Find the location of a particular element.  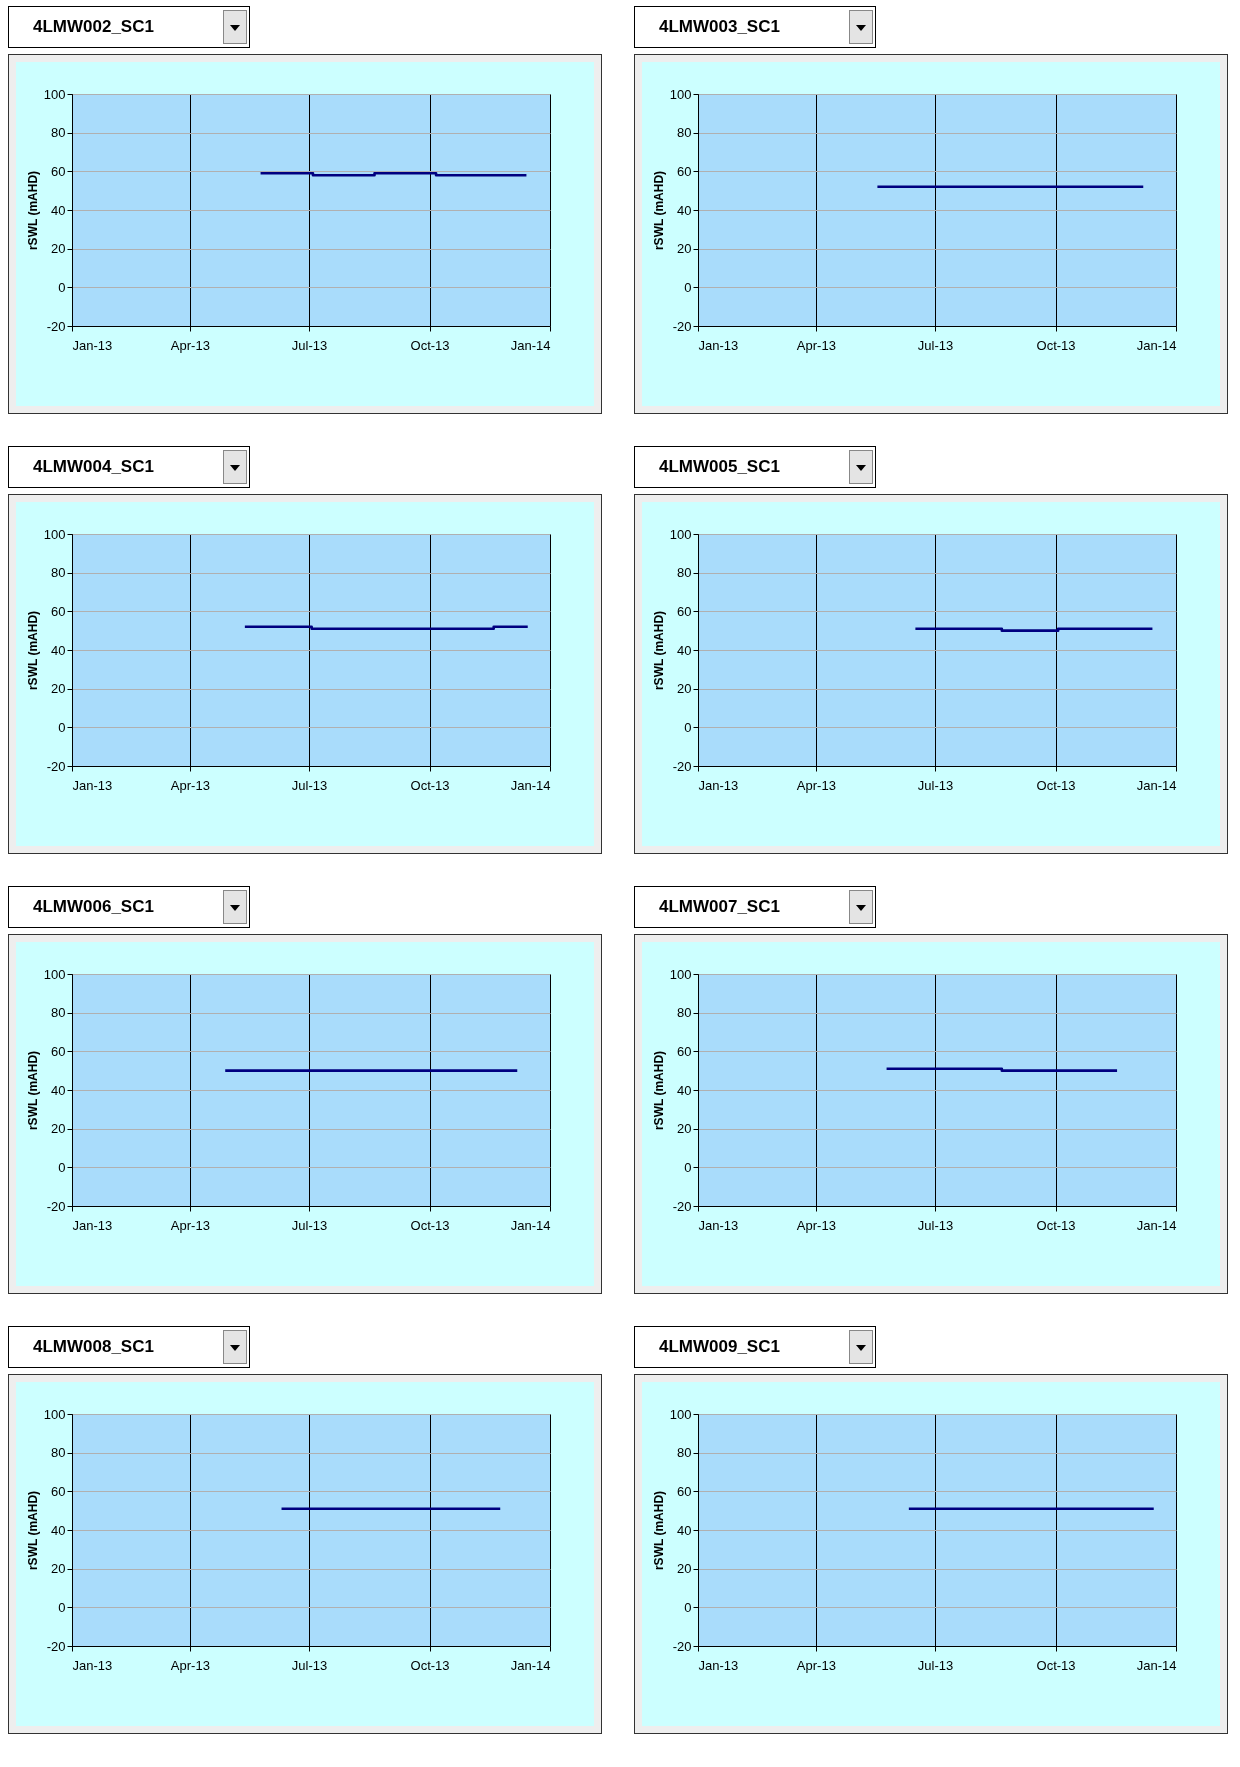

chart-title: 4LMW007_SC1 is located at coordinates (719, 907).